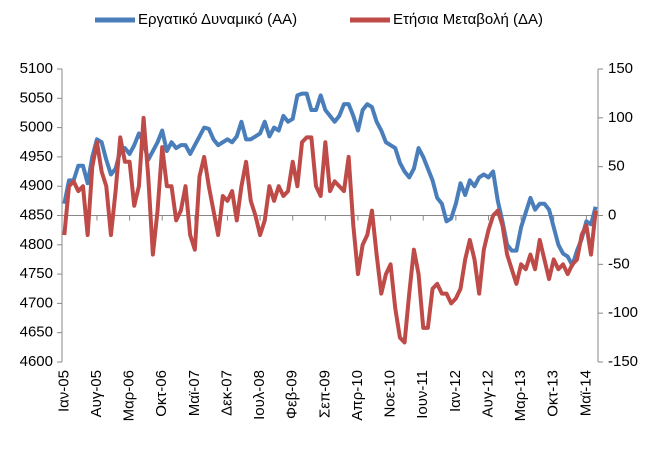 The width and height of the screenshot is (652, 458). I want to click on y2-tick-label: 150, so click(620, 68).